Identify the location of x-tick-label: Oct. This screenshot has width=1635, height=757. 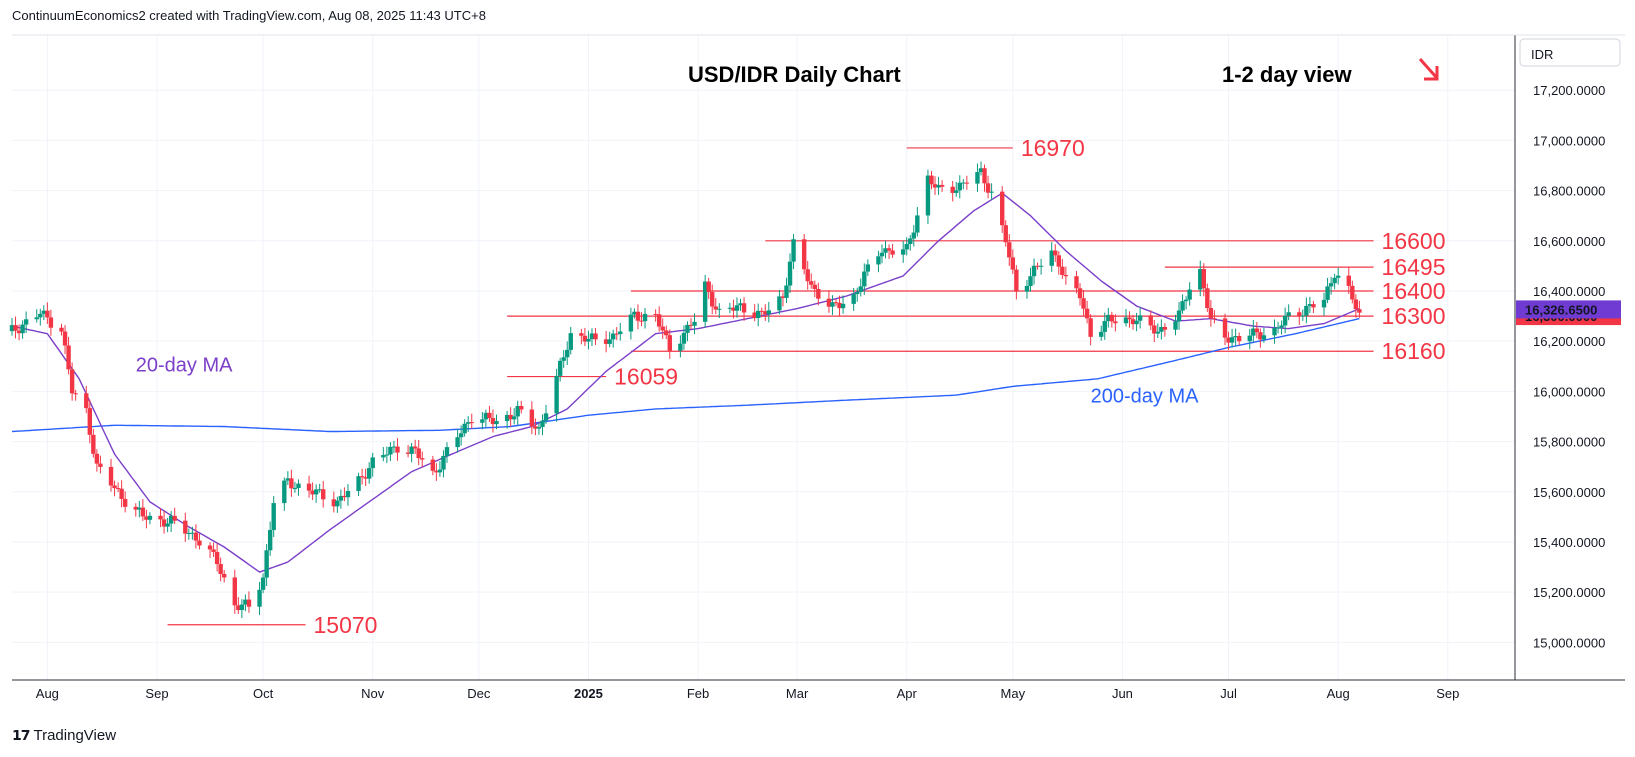
(263, 693).